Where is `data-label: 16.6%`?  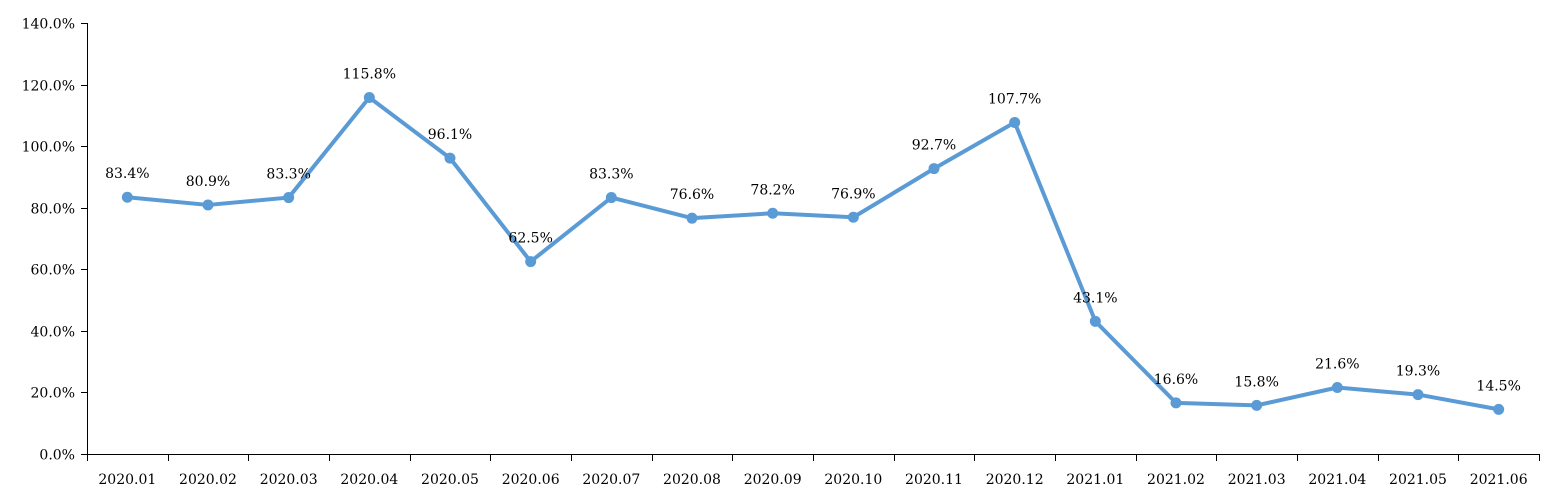
data-label: 16.6% is located at coordinates (1176, 380).